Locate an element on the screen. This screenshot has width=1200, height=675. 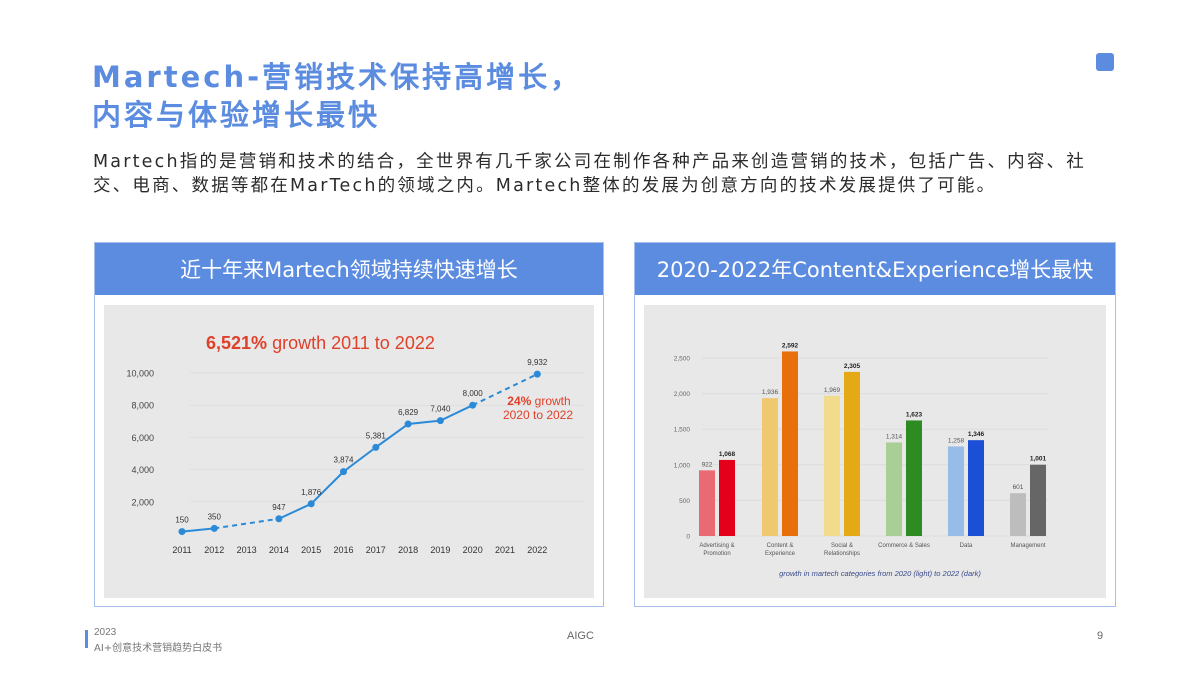
footer-center-label: AIGC is located at coordinates (580, 636).